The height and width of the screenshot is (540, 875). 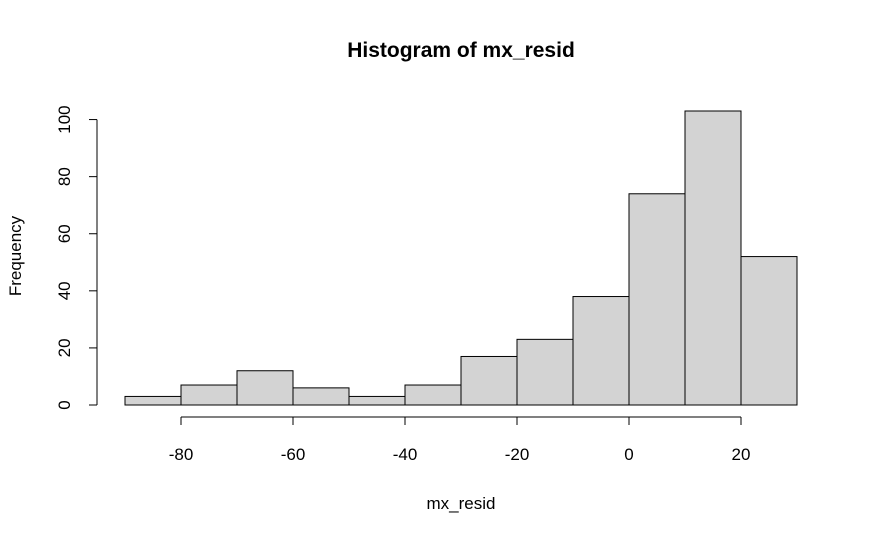 I want to click on x-tick-label: -40, so click(x=405, y=454).